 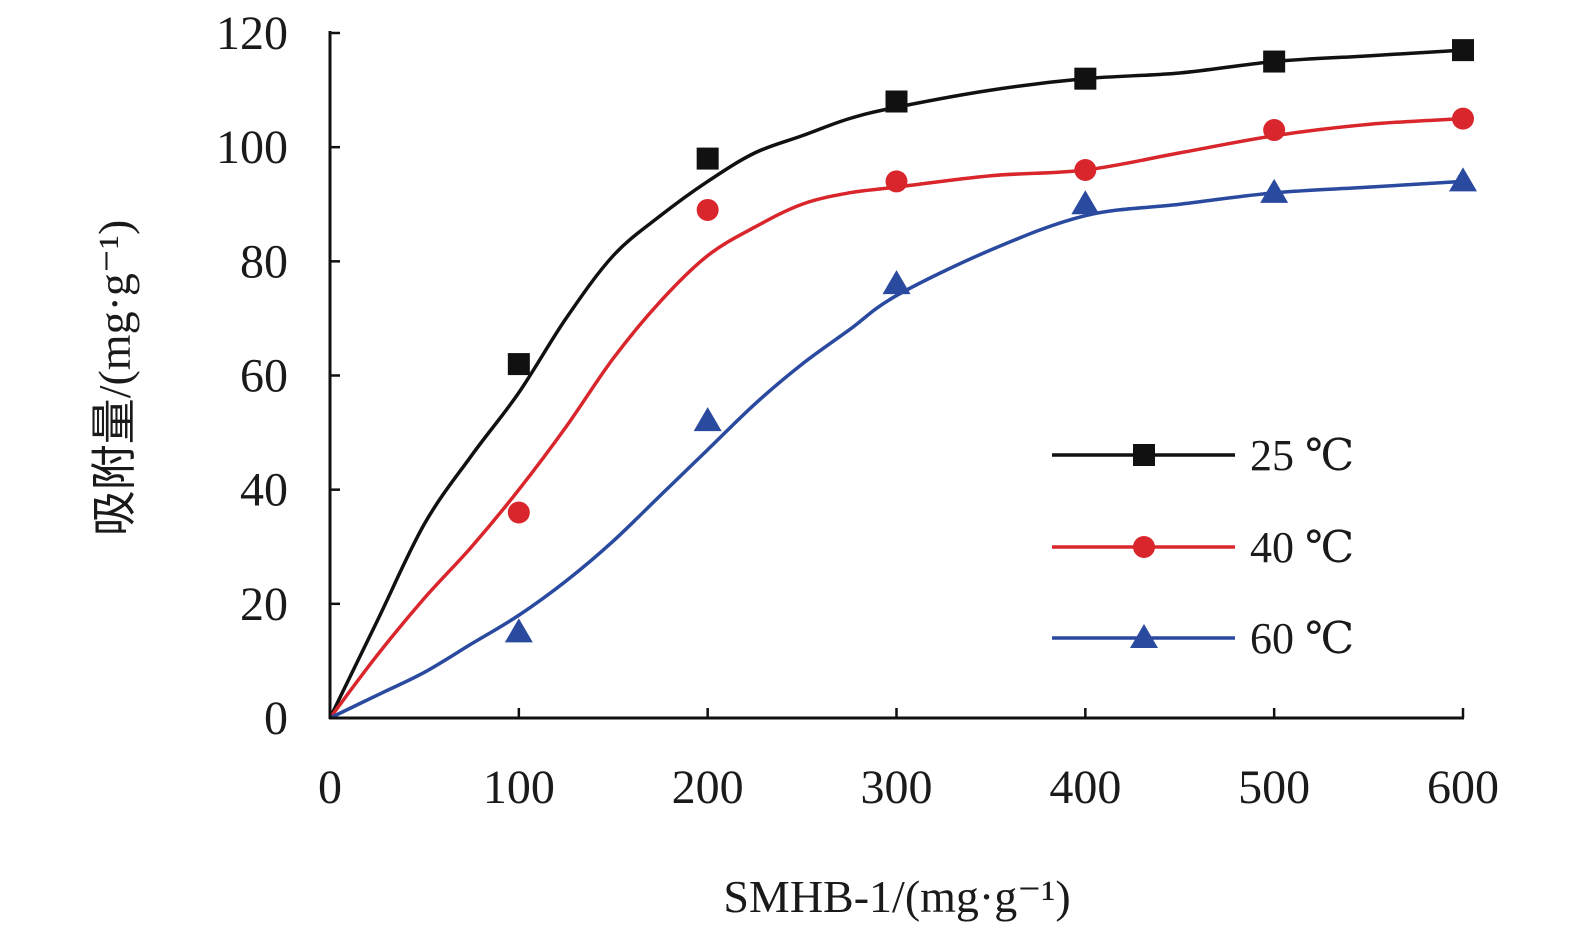 I want to click on x-tick-label: 500, so click(x=1274, y=787).